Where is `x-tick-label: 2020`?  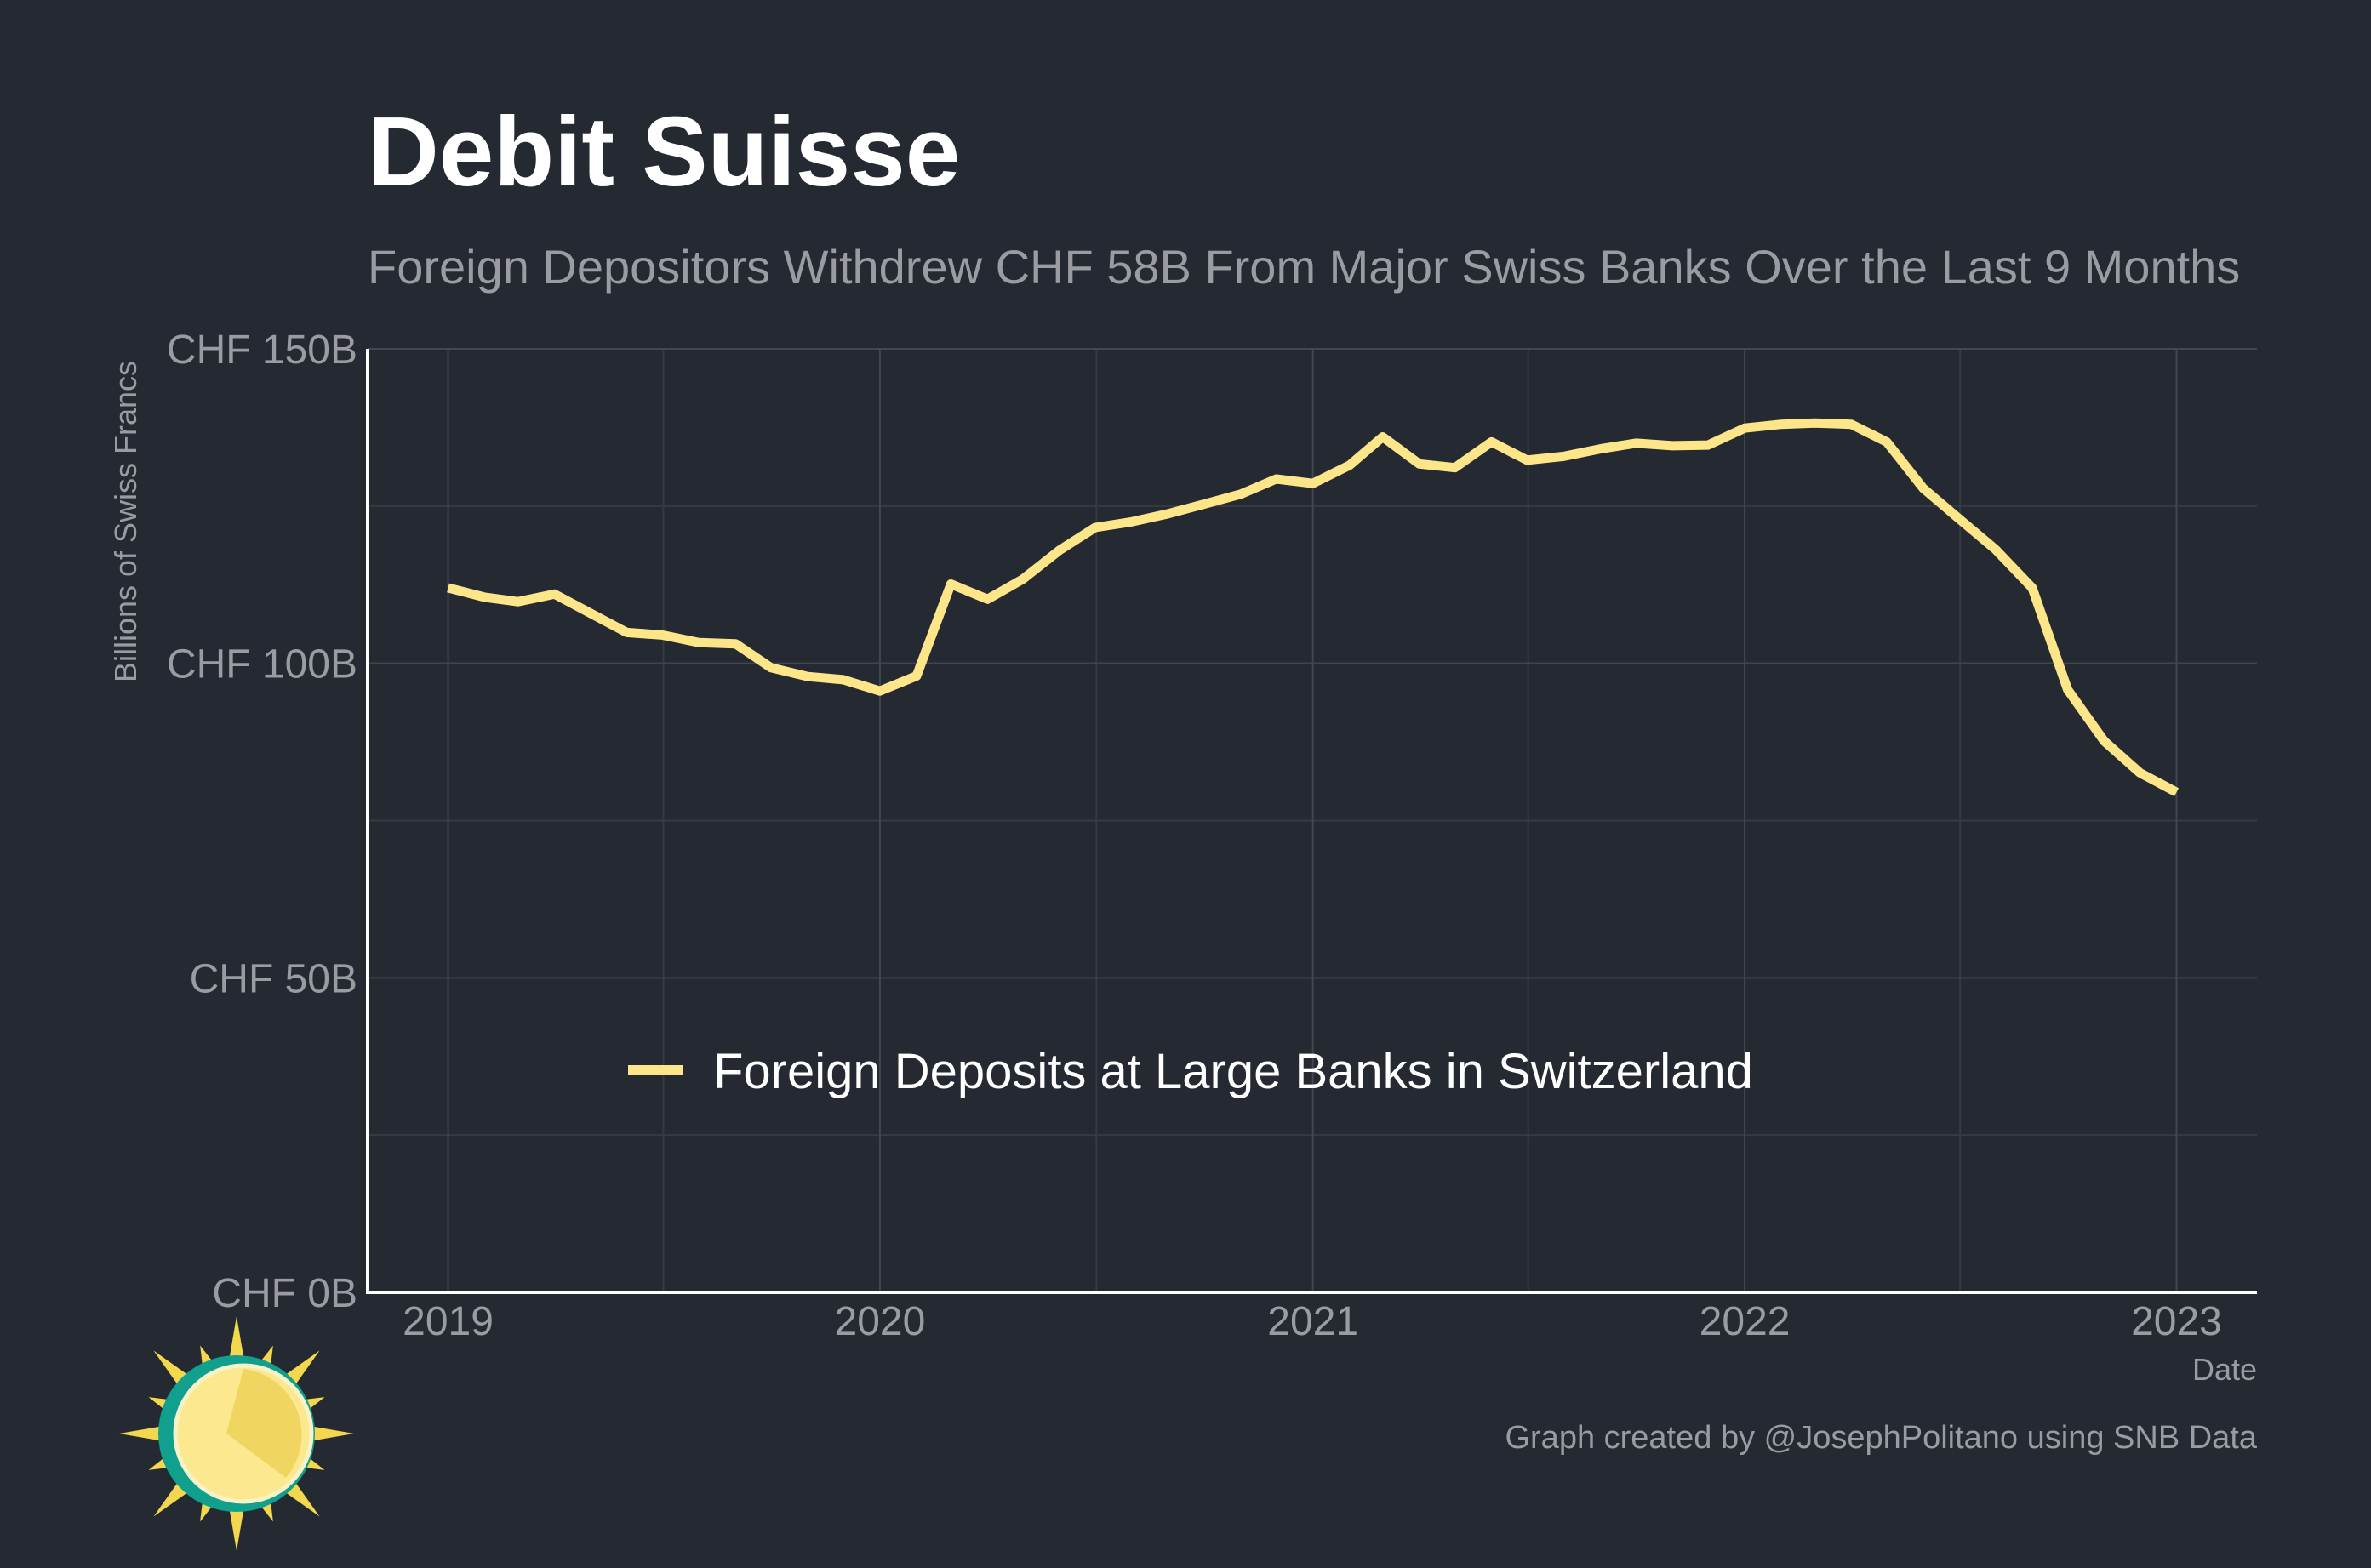 x-tick-label: 2020 is located at coordinates (880, 1321).